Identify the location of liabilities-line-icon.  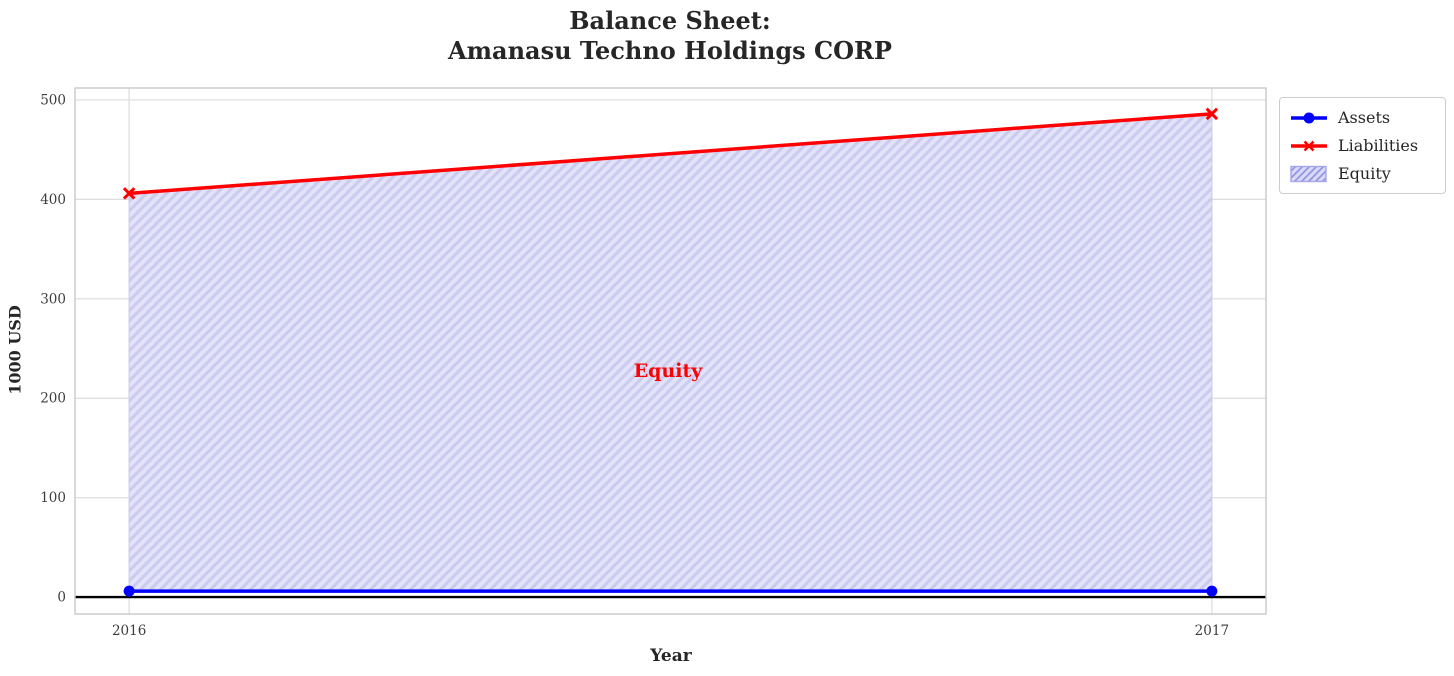
(1309, 145).